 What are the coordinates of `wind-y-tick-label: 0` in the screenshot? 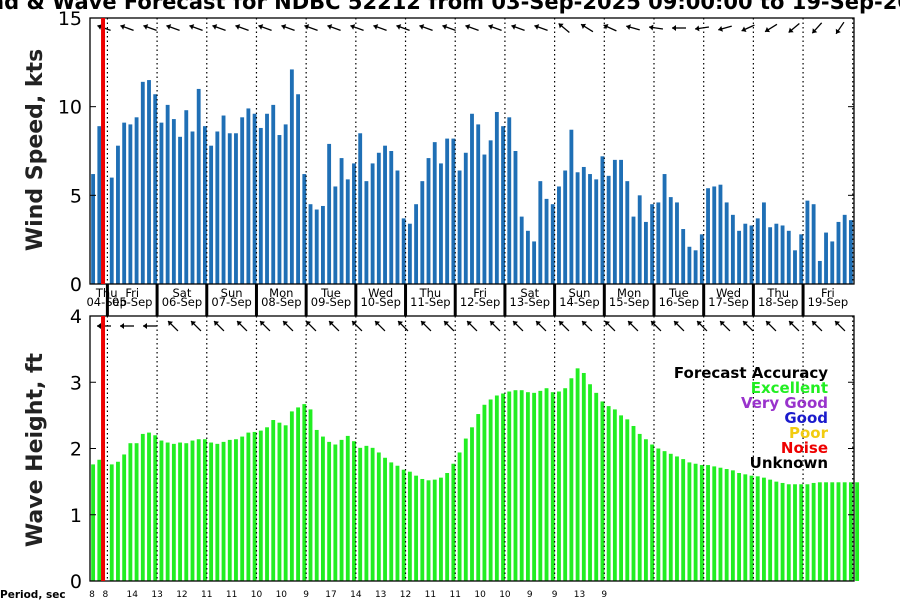 It's located at (76, 285).